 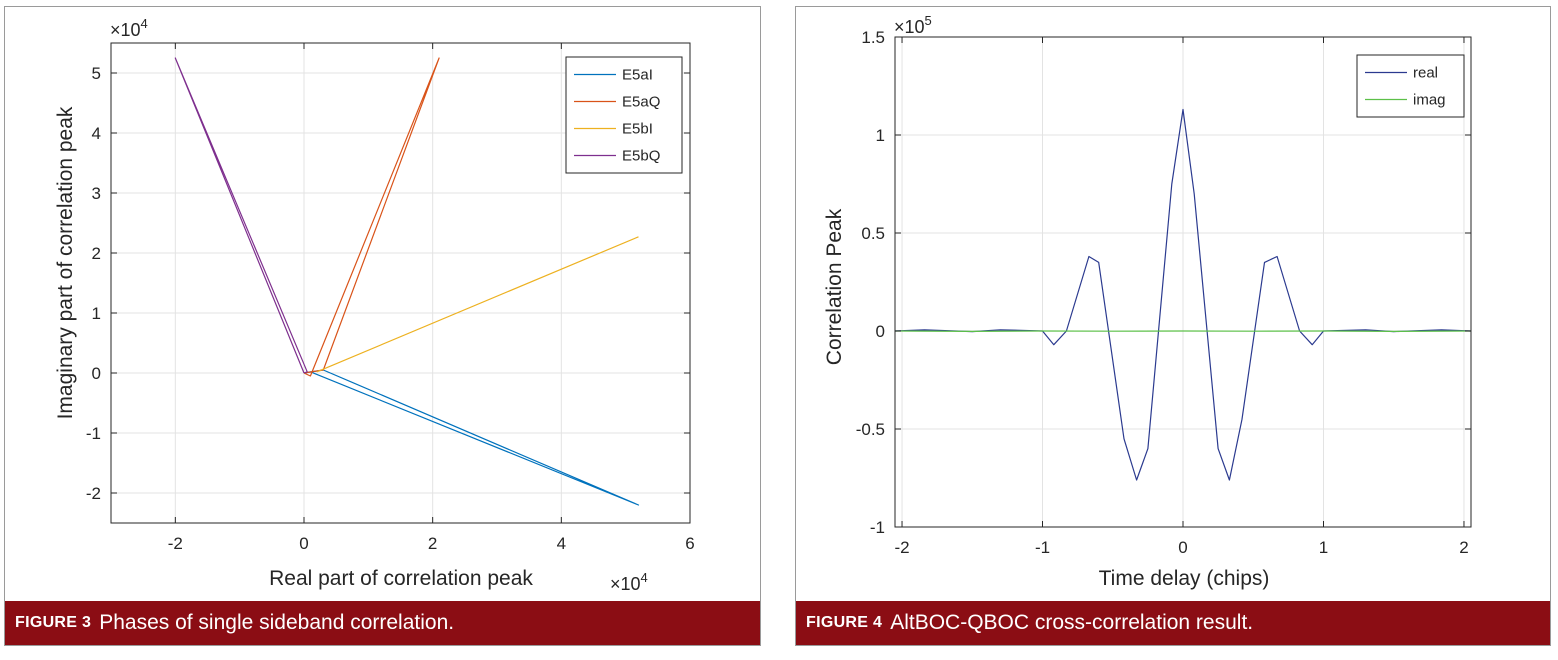 What do you see at coordinates (637, 129) in the screenshot?
I see `legend-label: E5bI` at bounding box center [637, 129].